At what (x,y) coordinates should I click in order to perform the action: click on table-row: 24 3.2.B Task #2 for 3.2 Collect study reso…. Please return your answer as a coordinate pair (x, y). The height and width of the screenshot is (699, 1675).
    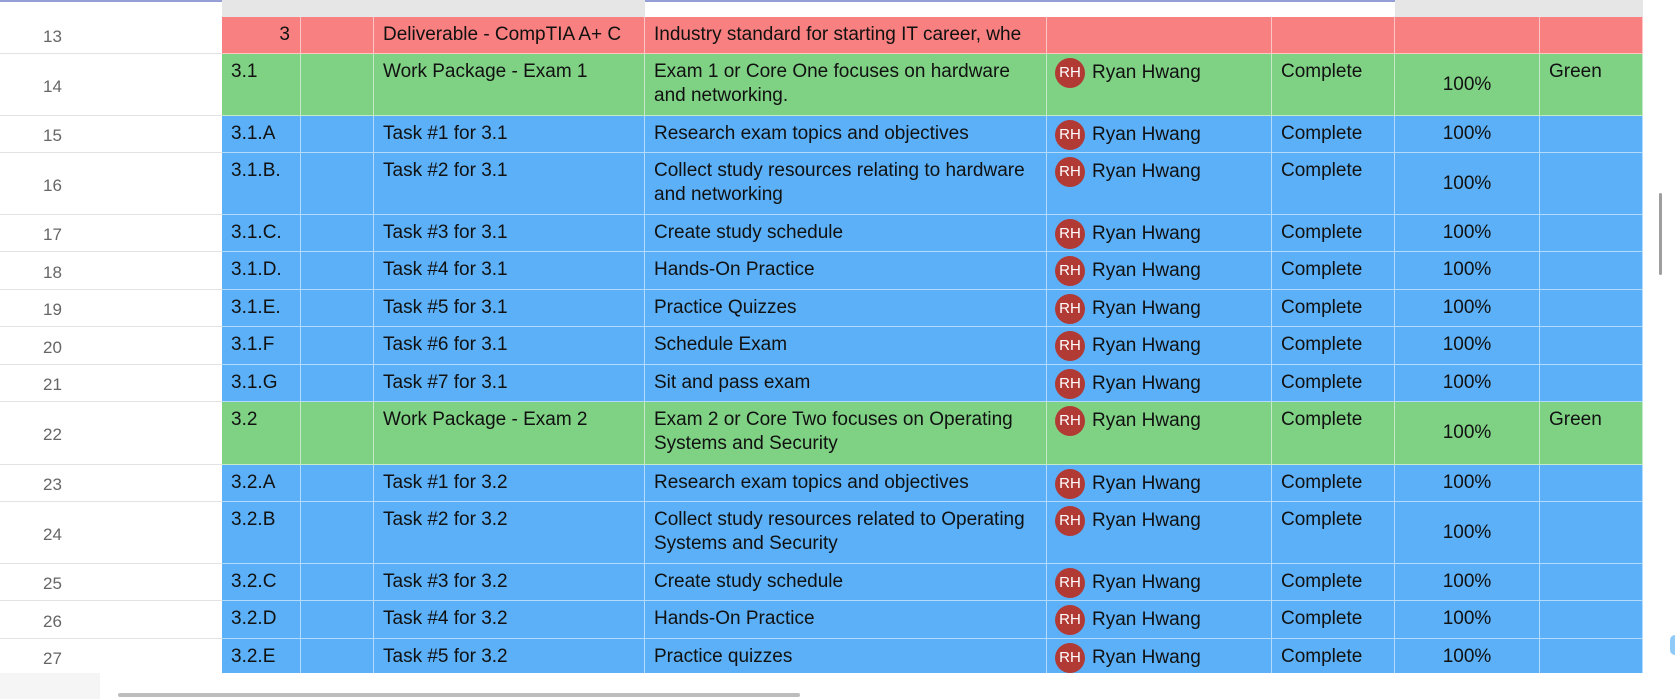
    Looking at the image, I should click on (821, 533).